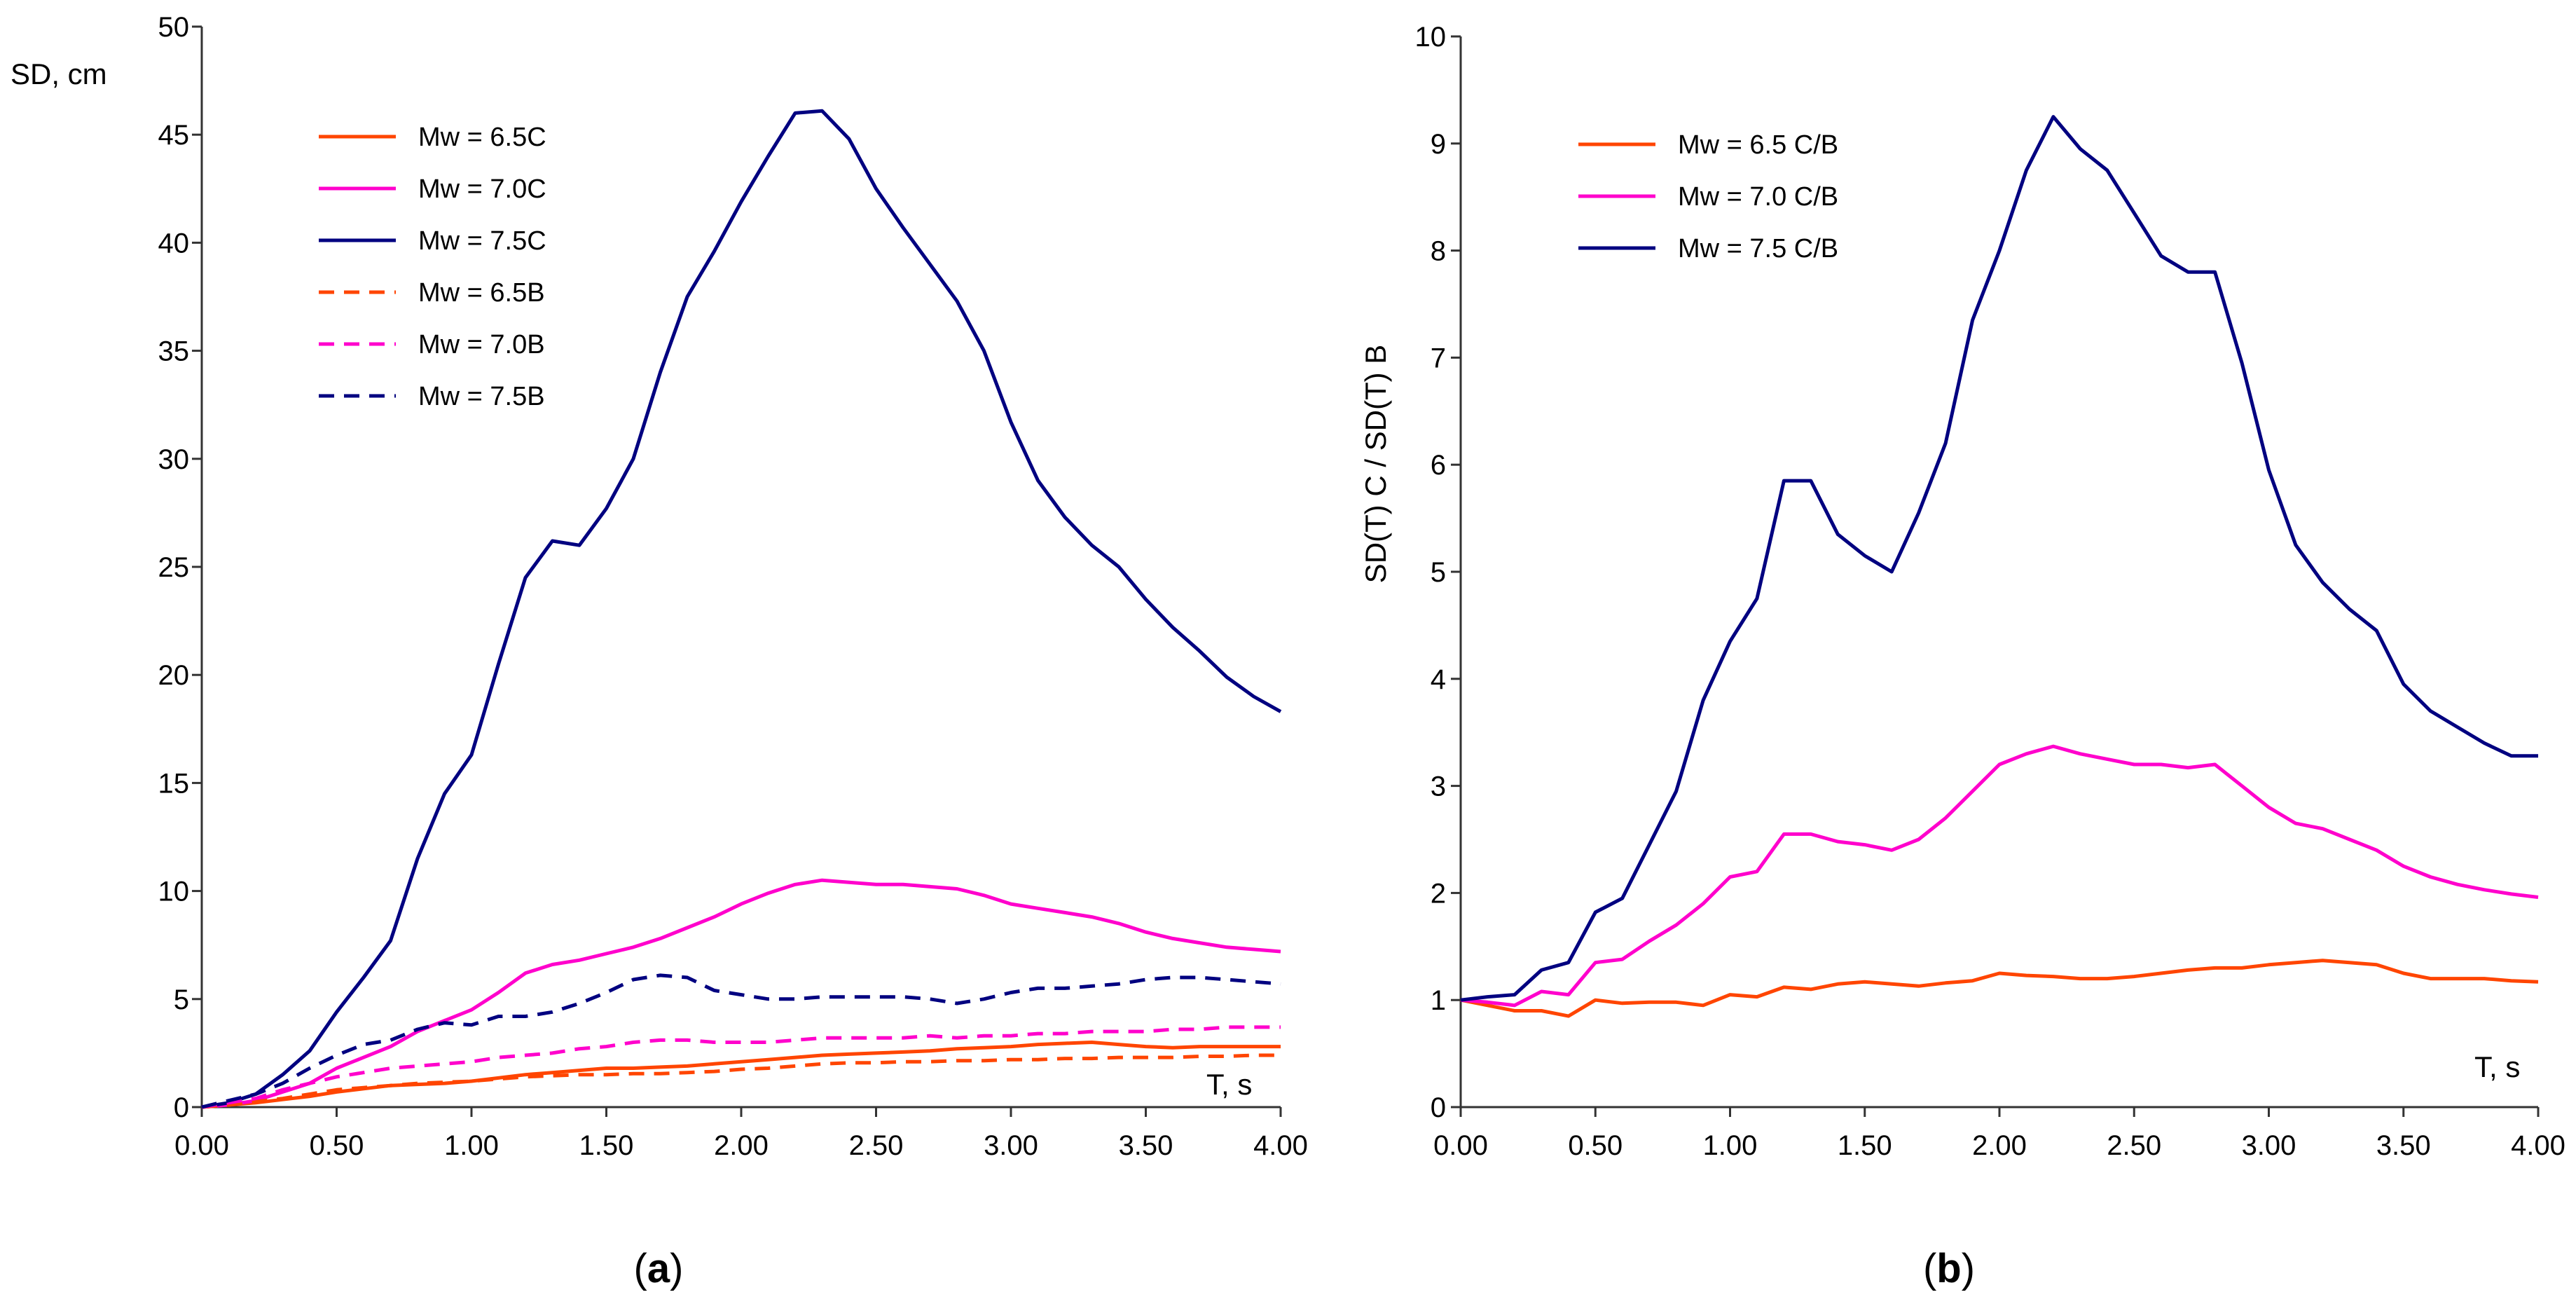 The height and width of the screenshot is (1304, 2576). I want to click on series-line-mw-6-5c, so click(741, 1075).